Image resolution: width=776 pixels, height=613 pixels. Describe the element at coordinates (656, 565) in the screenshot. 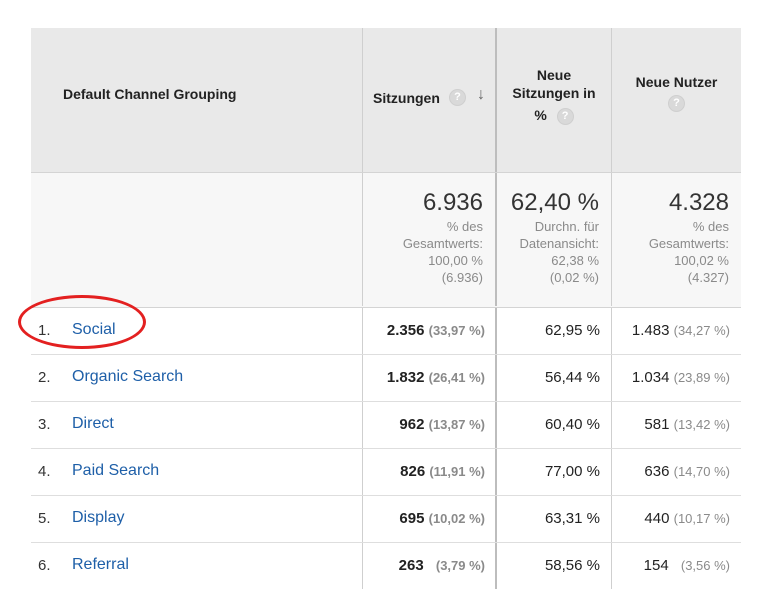

I see `new-users-value: 154` at that location.